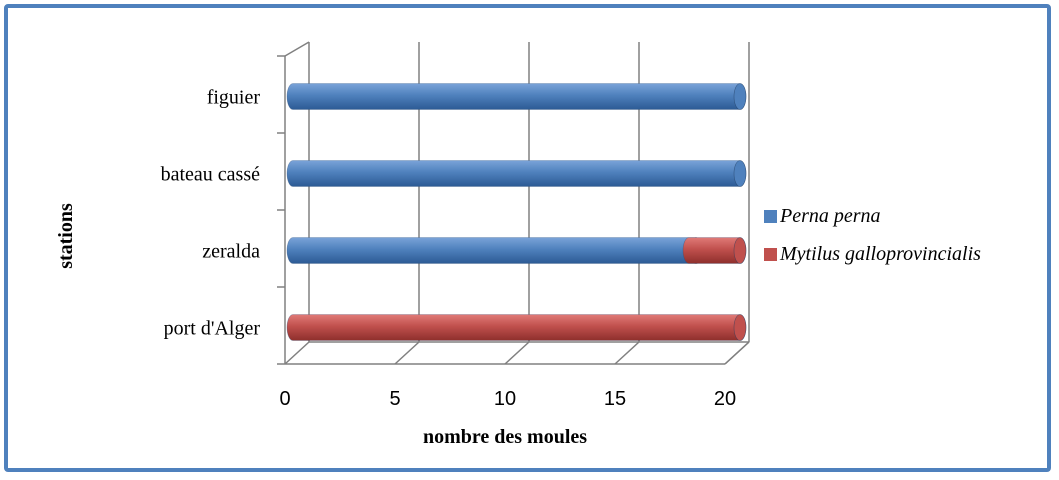  Describe the element at coordinates (505, 437) in the screenshot. I see `x-axis-title: nombre des moules` at that location.